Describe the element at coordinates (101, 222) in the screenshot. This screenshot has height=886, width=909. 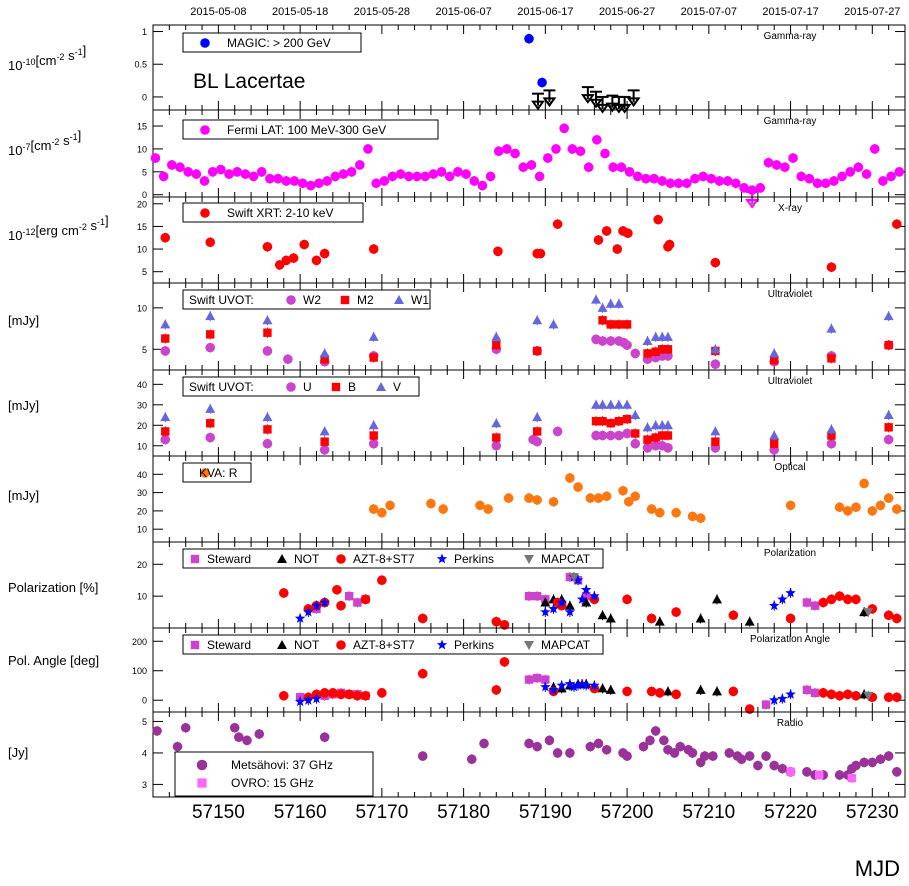
I see `y-axis-label-part: -1` at that location.